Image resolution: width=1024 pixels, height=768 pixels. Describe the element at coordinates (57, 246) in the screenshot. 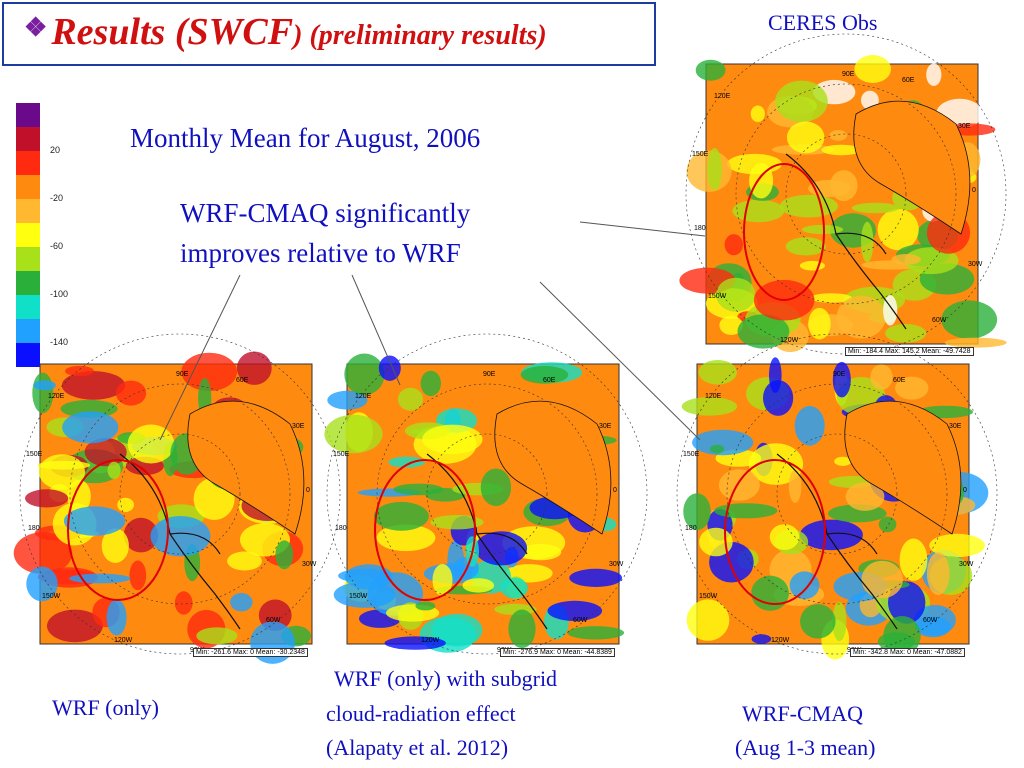

I see `colorbar-tick: -60` at that location.